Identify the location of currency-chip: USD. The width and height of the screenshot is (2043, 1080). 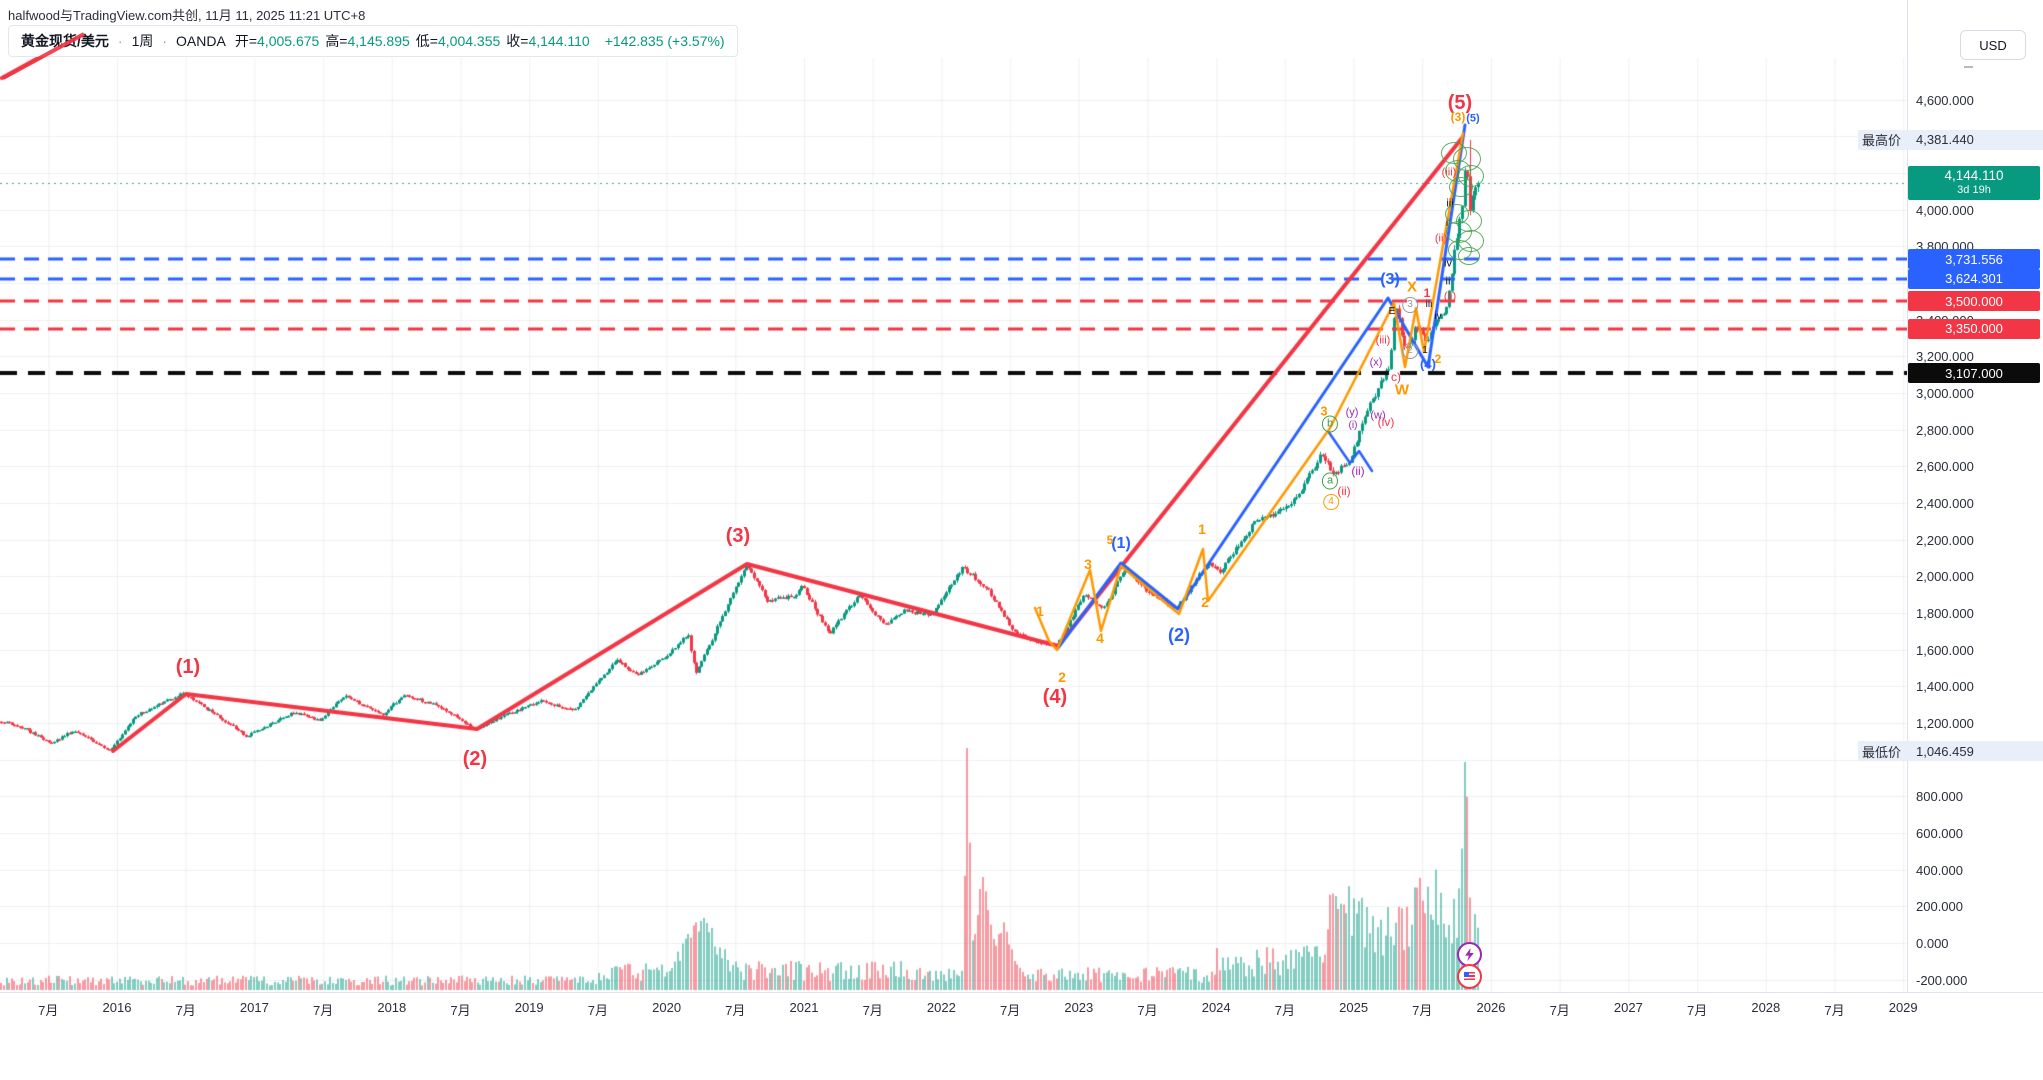
(1993, 45).